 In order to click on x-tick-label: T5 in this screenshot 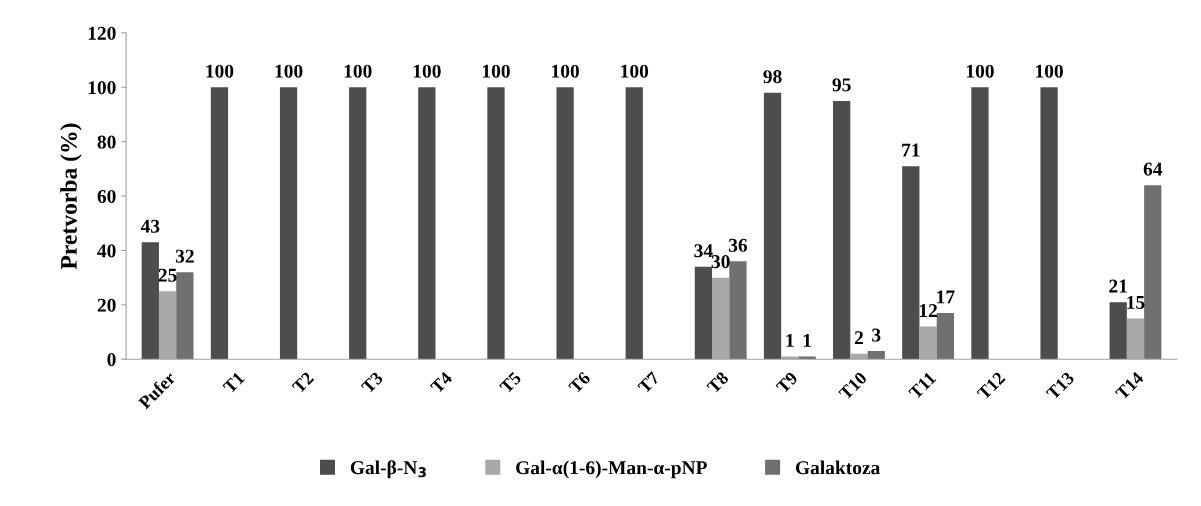, I will do `click(510, 383)`.